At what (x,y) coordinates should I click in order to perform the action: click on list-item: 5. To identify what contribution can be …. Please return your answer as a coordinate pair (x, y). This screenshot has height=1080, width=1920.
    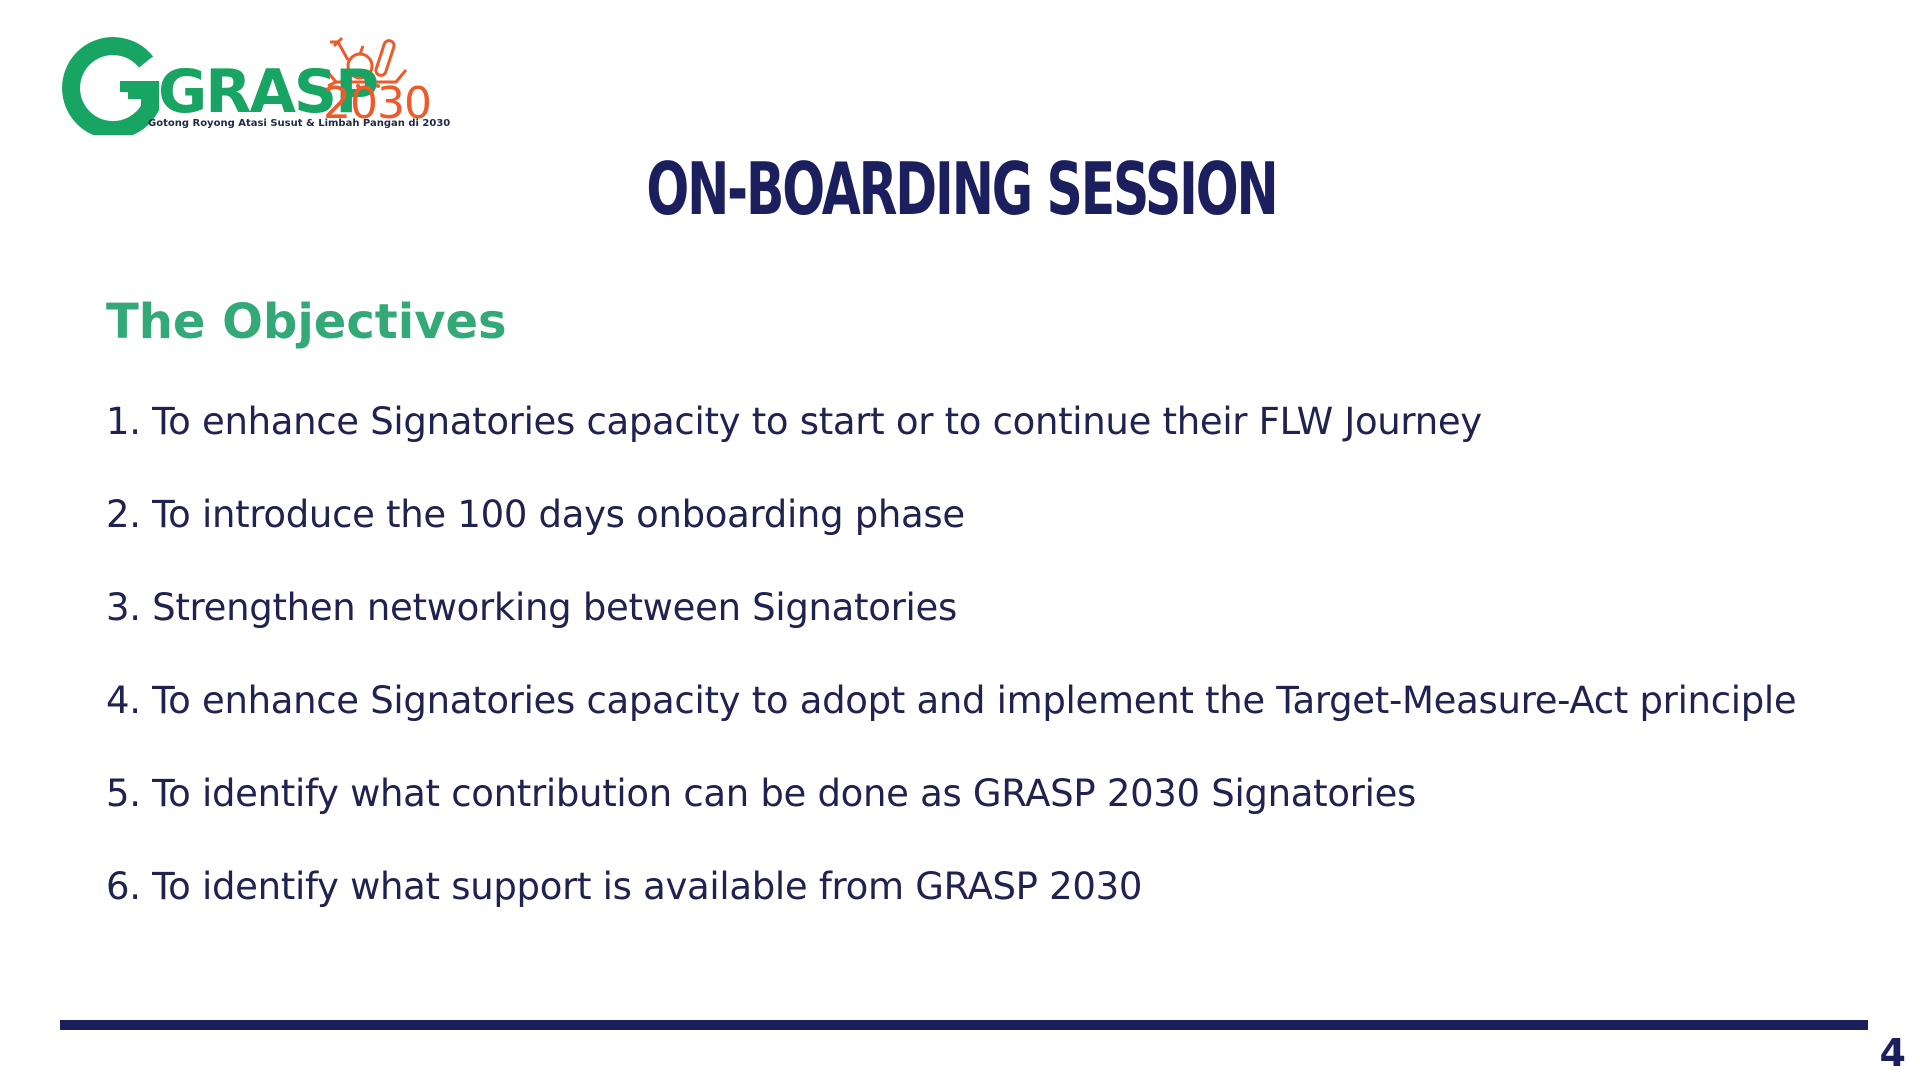
    Looking at the image, I should click on (761, 793).